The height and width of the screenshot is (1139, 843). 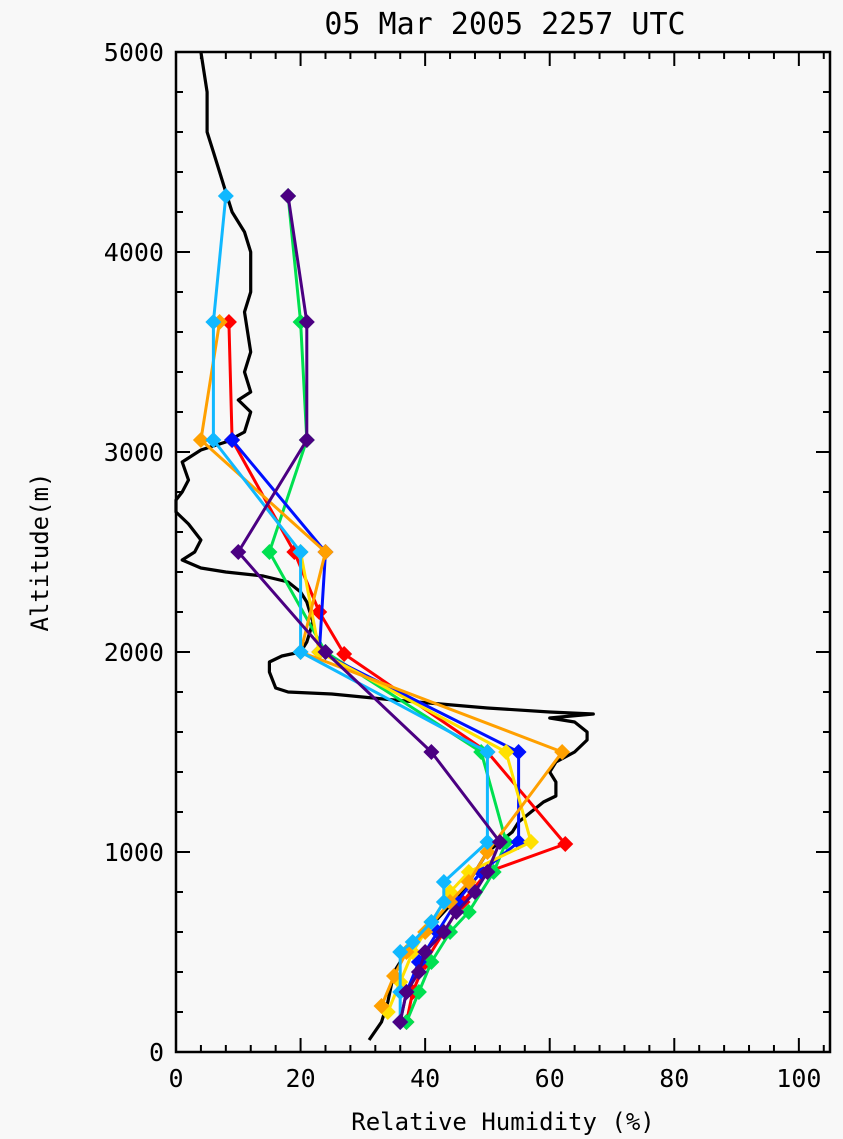 What do you see at coordinates (40, 552) in the screenshot?
I see `y-axis-label: Altitude(m)` at bounding box center [40, 552].